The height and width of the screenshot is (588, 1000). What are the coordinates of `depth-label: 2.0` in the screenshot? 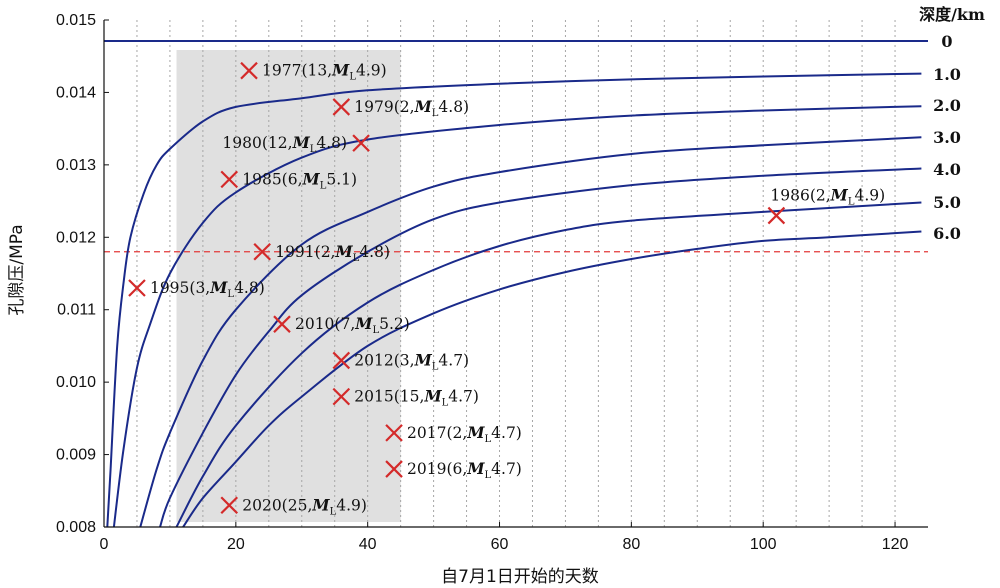 It's located at (947, 105).